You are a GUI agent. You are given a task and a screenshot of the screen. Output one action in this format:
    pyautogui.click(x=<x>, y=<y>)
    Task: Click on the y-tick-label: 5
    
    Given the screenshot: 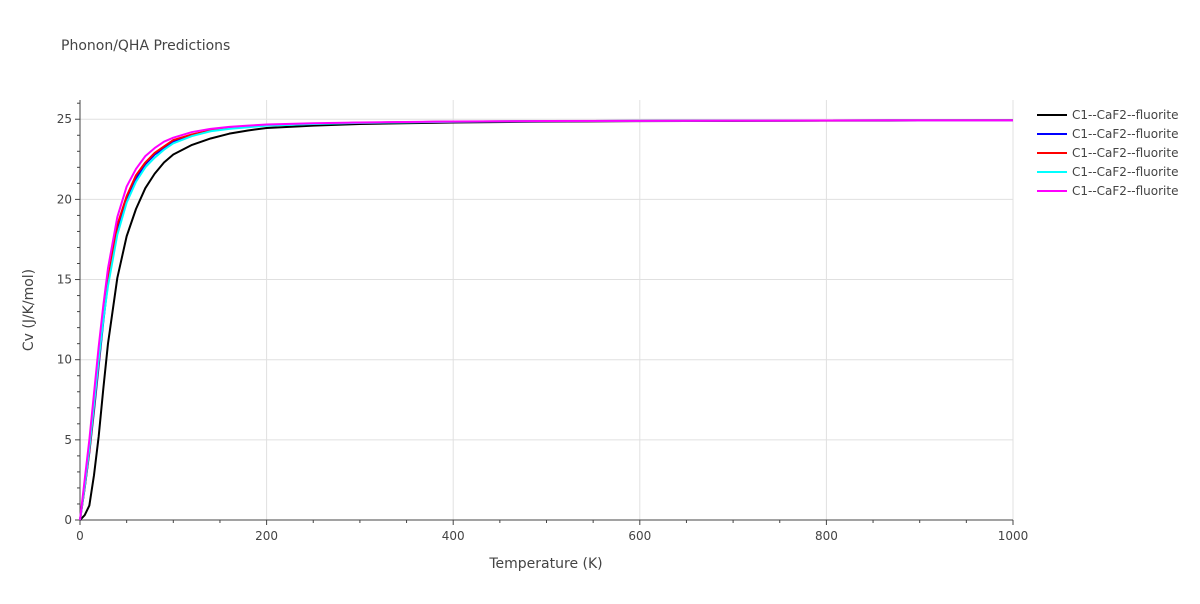 What is the action you would take?
    pyautogui.click(x=68, y=440)
    